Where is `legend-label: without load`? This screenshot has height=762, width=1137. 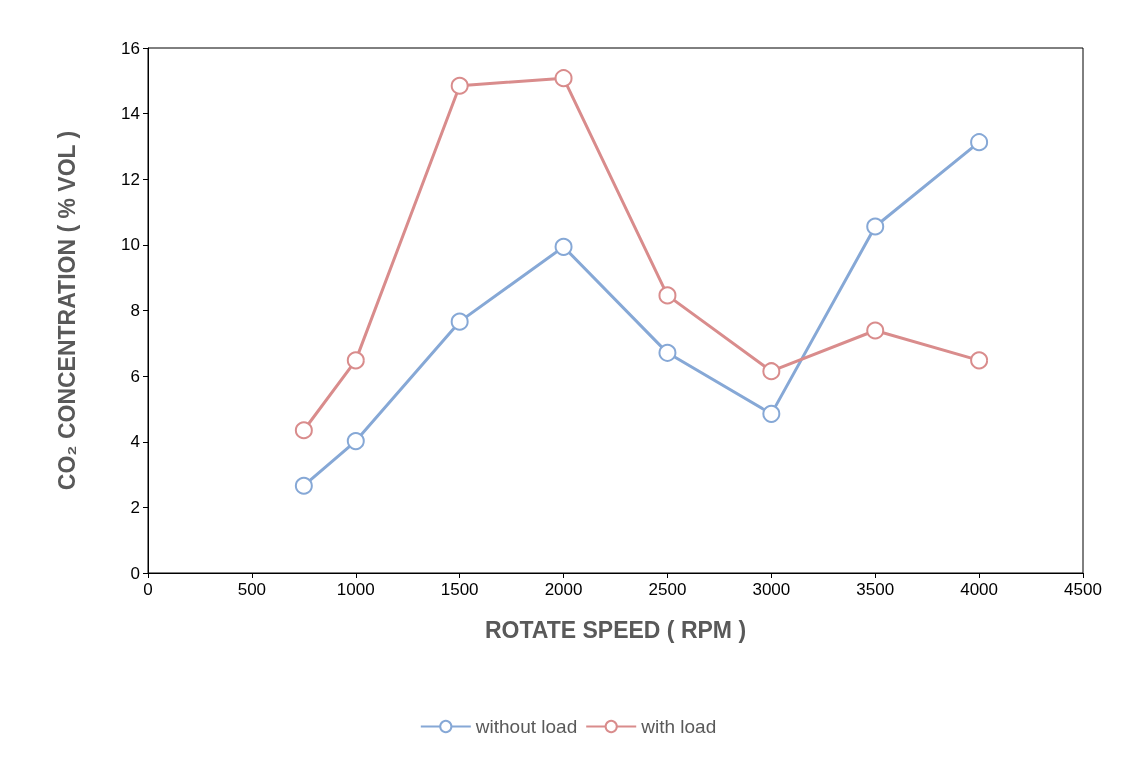
legend-label: without load is located at coordinates (526, 726).